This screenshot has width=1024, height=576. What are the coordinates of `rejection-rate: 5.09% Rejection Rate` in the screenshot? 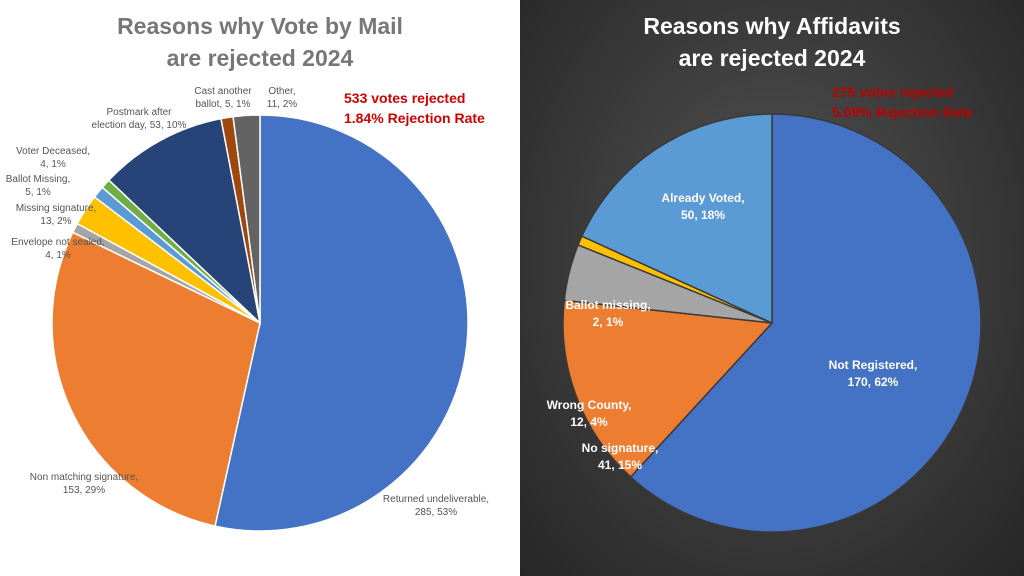 It's located at (902, 112).